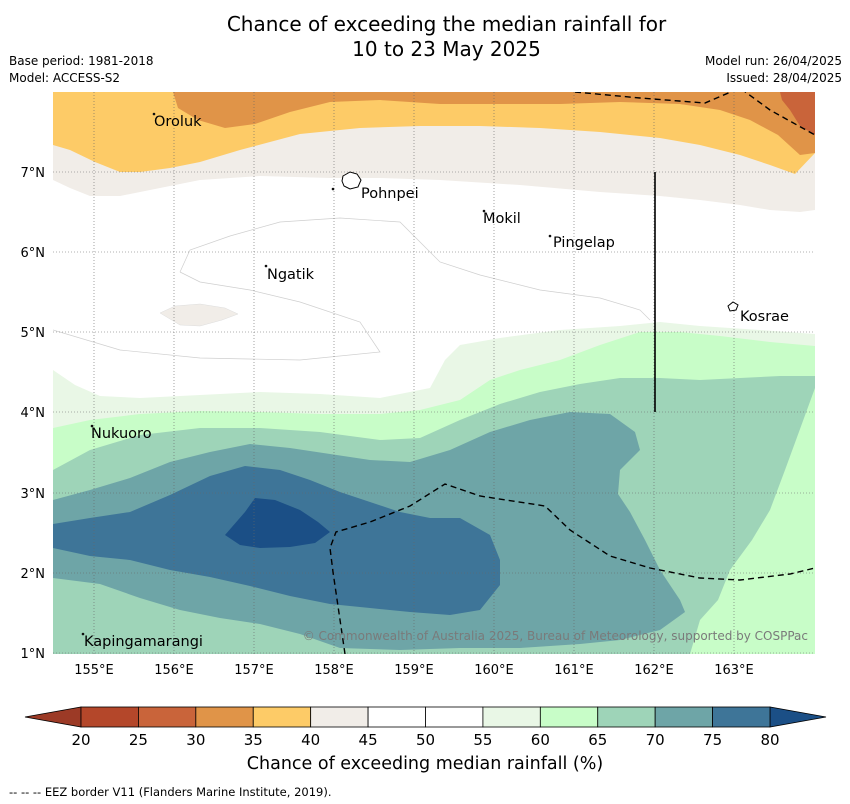 This screenshot has width=850, height=804. What do you see at coordinates (143, 642) in the screenshot?
I see `place-label-kapingamarangi: Kapingamarangi` at bounding box center [143, 642].